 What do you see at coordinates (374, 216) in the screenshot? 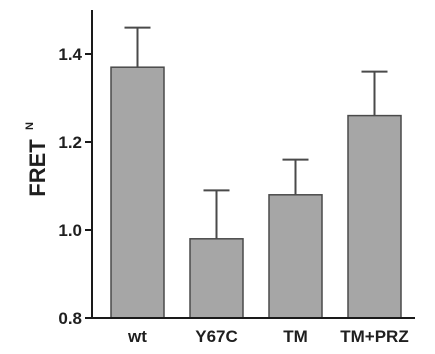
I see `bar-tm-prz` at bounding box center [374, 216].